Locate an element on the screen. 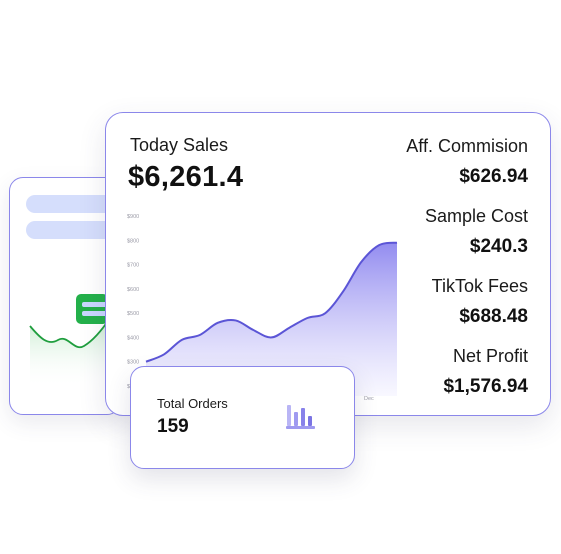 This screenshot has width=561, height=554. total-orders-label: Total Orders is located at coordinates (192, 403).